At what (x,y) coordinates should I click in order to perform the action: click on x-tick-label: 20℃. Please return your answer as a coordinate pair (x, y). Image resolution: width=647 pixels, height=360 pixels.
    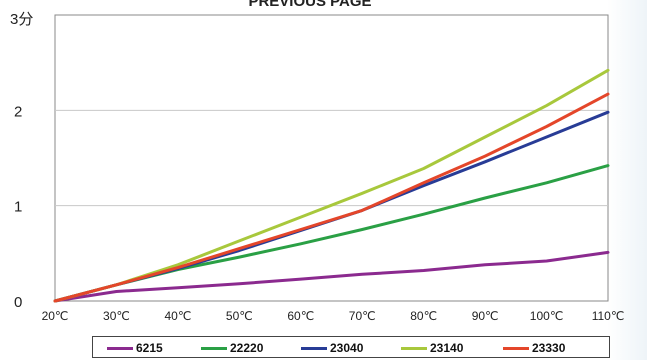
    Looking at the image, I should click on (55, 316).